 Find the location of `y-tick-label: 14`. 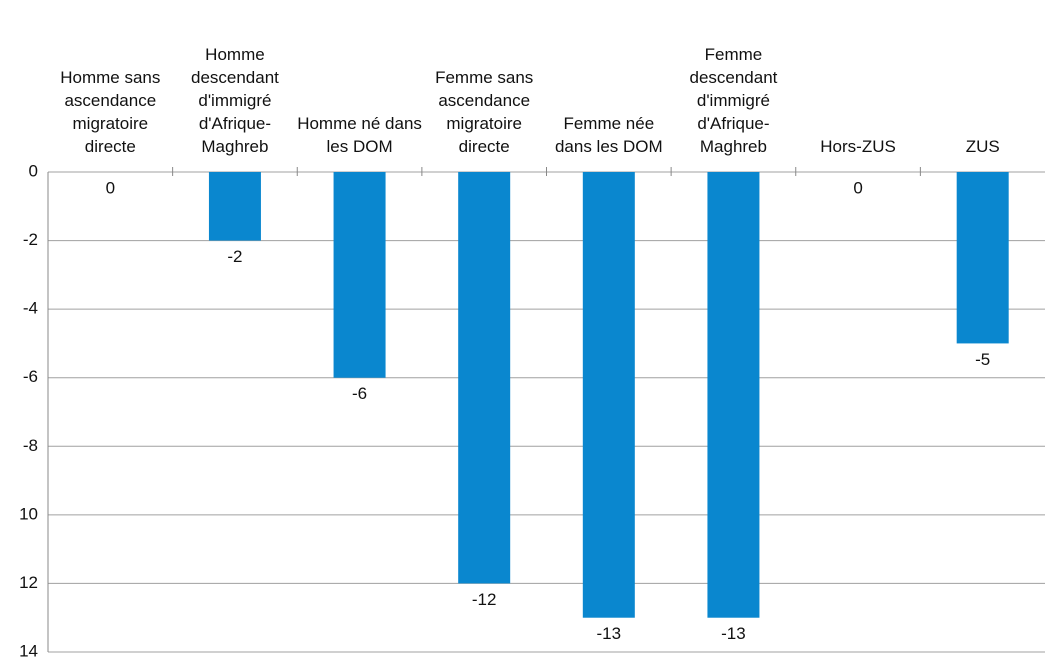

y-tick-label: 14 is located at coordinates (28, 649).